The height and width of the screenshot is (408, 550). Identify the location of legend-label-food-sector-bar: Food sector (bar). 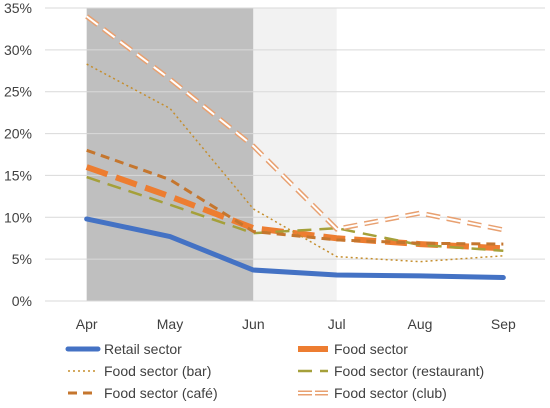
(157, 371).